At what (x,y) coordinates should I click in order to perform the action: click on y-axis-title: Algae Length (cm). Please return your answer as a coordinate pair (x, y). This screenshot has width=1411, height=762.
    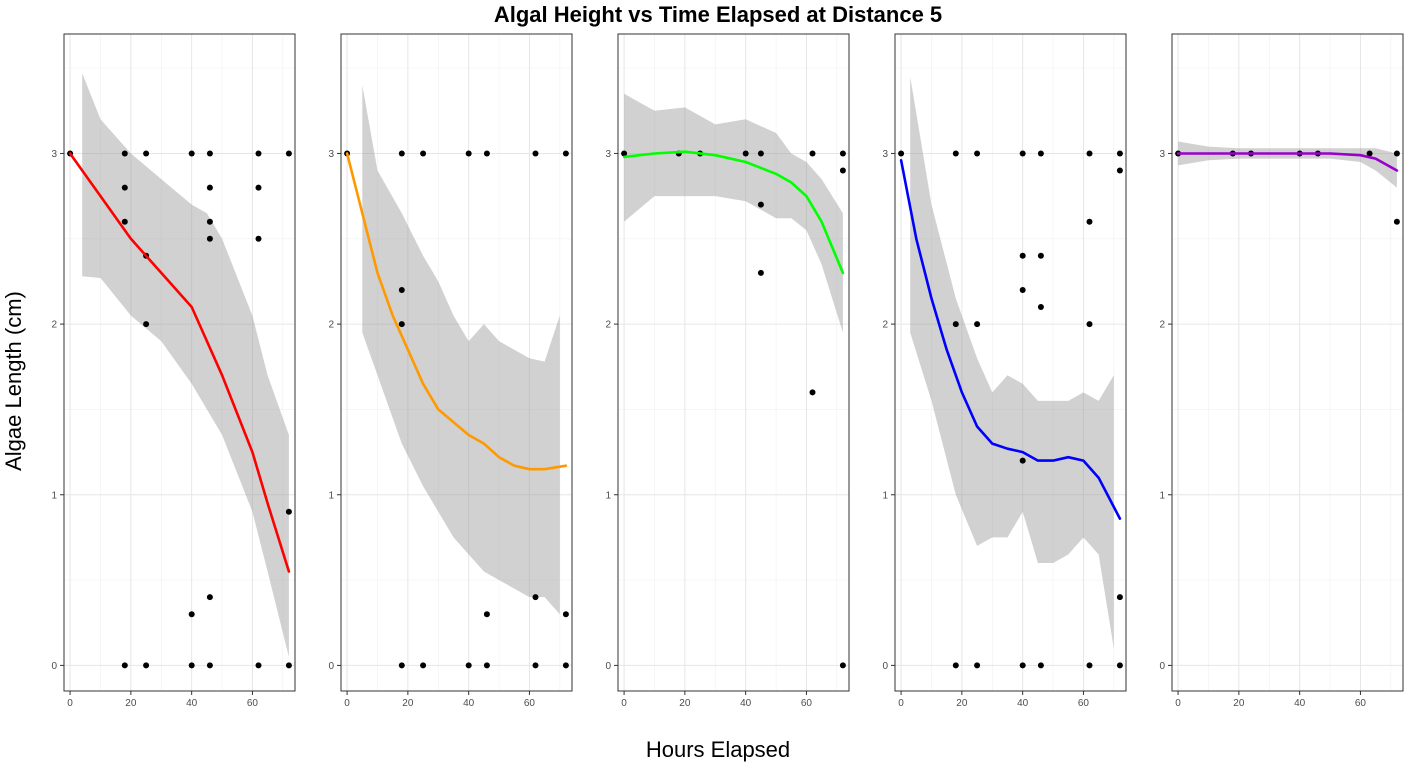
    Looking at the image, I should click on (13, 381).